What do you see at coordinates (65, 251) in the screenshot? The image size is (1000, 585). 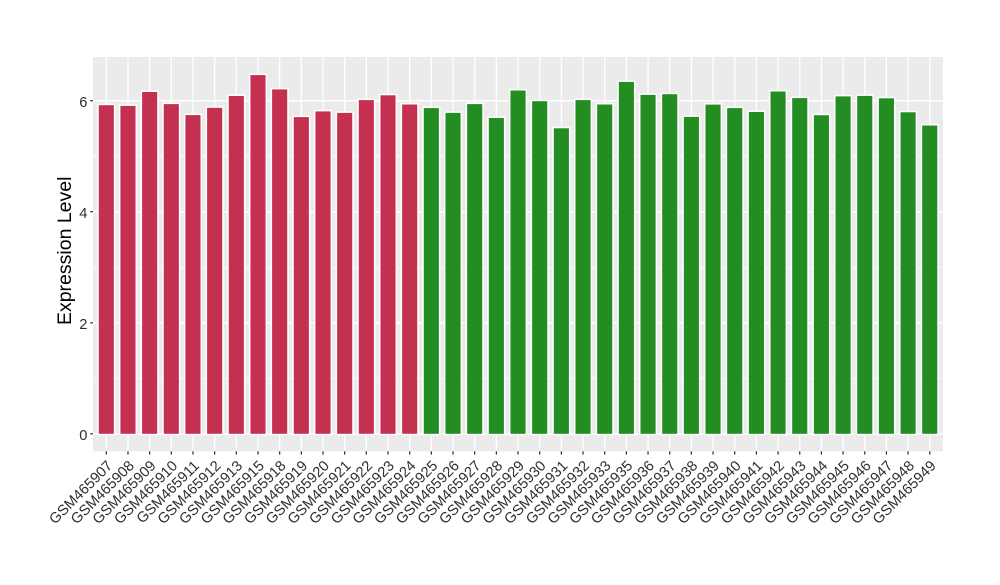 I see `svg-text: Expression Level` at bounding box center [65, 251].